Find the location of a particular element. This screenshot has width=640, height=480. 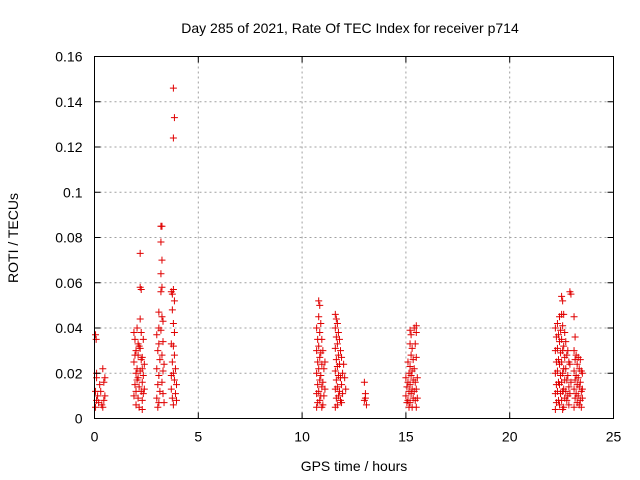

y-tick-label: 0 is located at coordinates (79, 419).